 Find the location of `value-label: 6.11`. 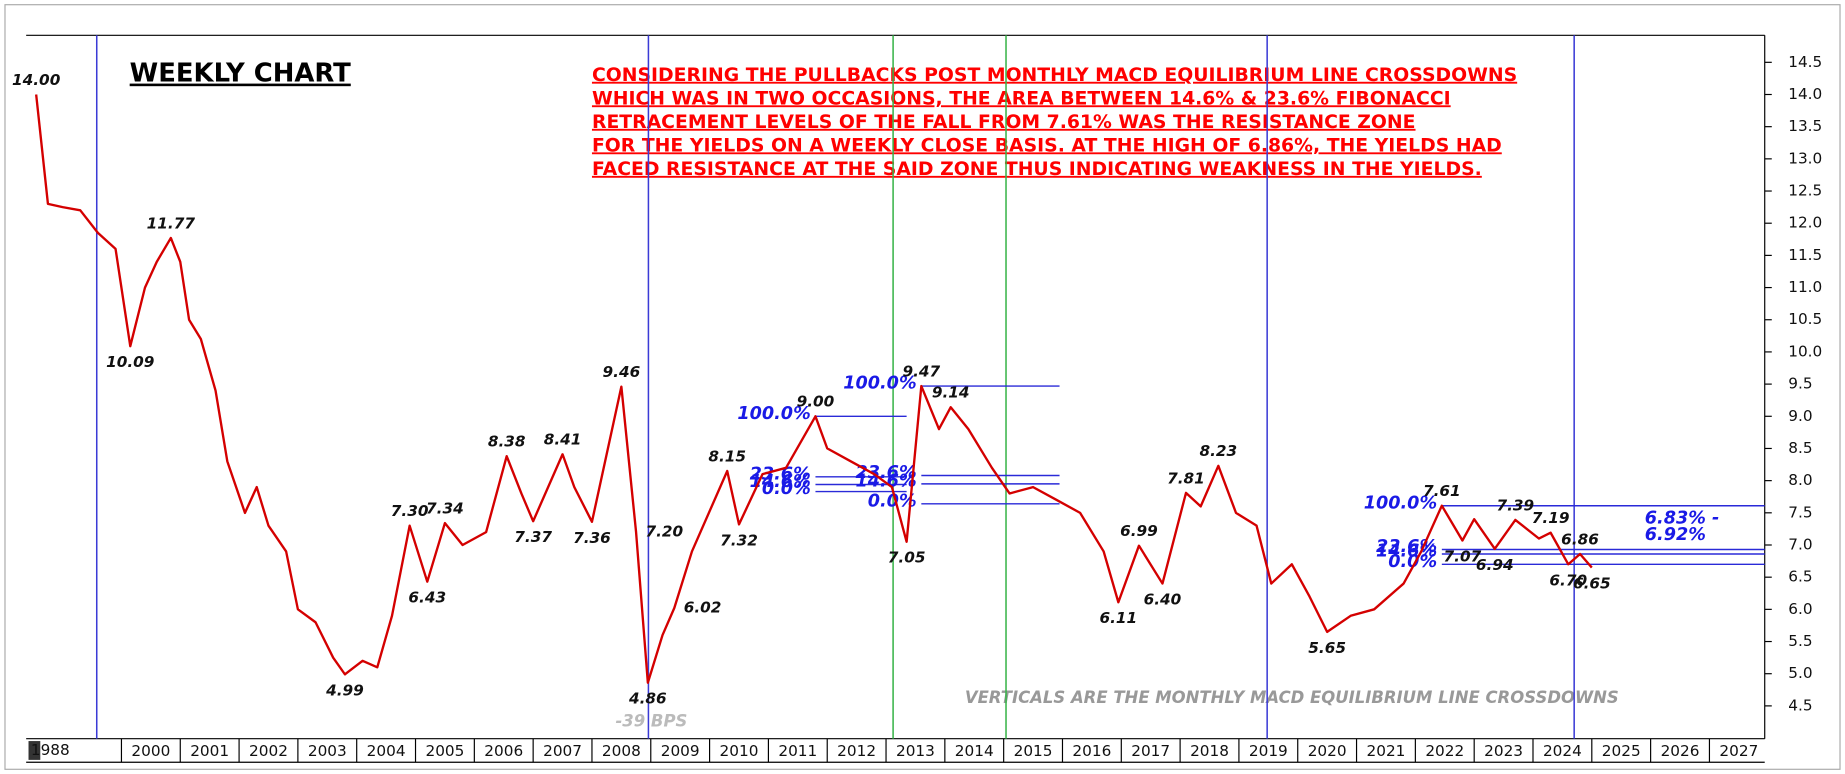

value-label: 6.11 is located at coordinates (1118, 618).